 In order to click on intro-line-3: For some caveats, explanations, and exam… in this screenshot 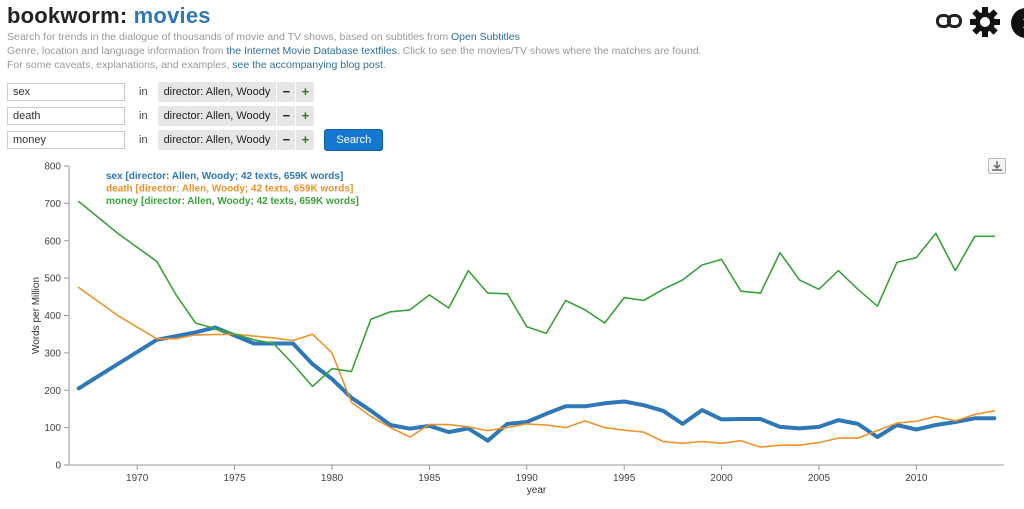, I will do `click(196, 65)`.